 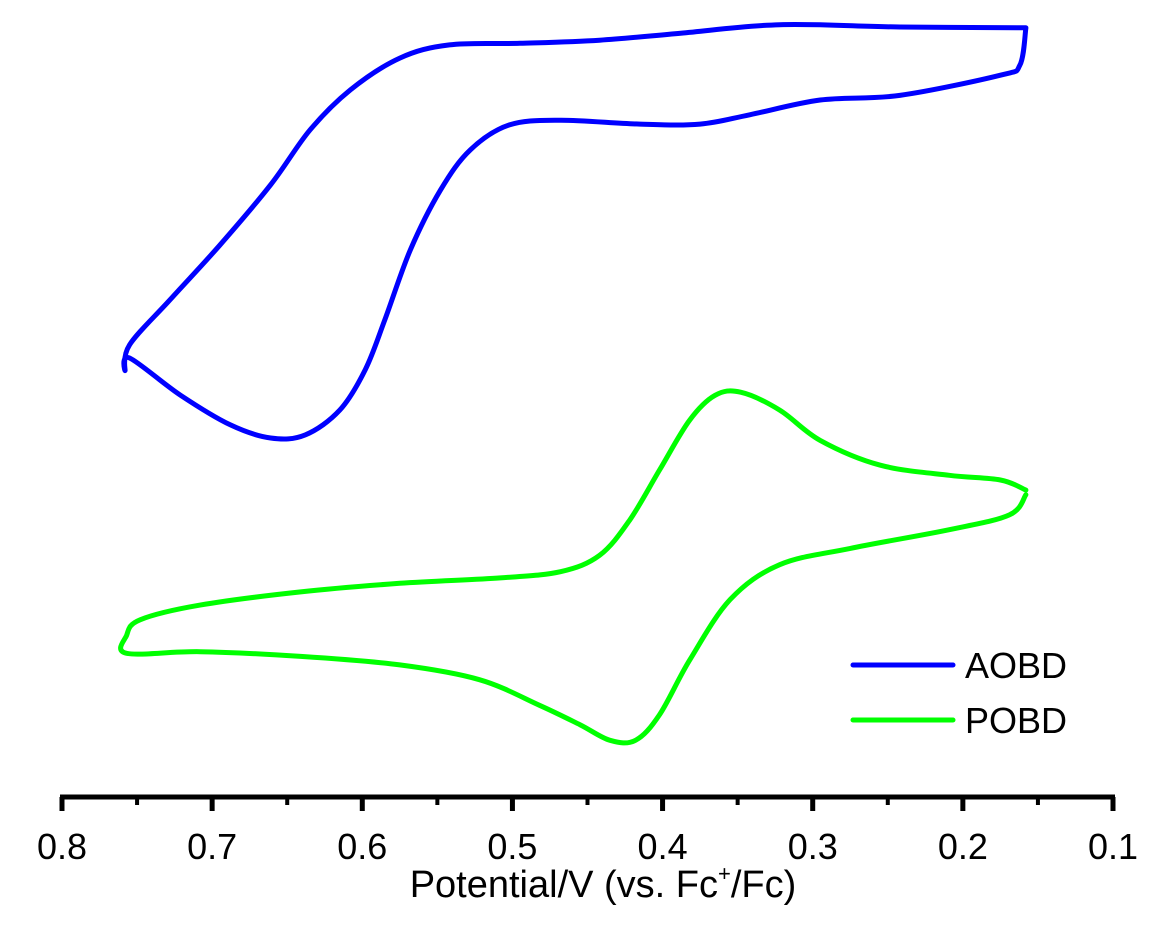 What do you see at coordinates (587, 846) in the screenshot?
I see `x-tick-labels: 0.8 0.7 0.6 0.5 0.4 0.3 0.2 0.1` at bounding box center [587, 846].